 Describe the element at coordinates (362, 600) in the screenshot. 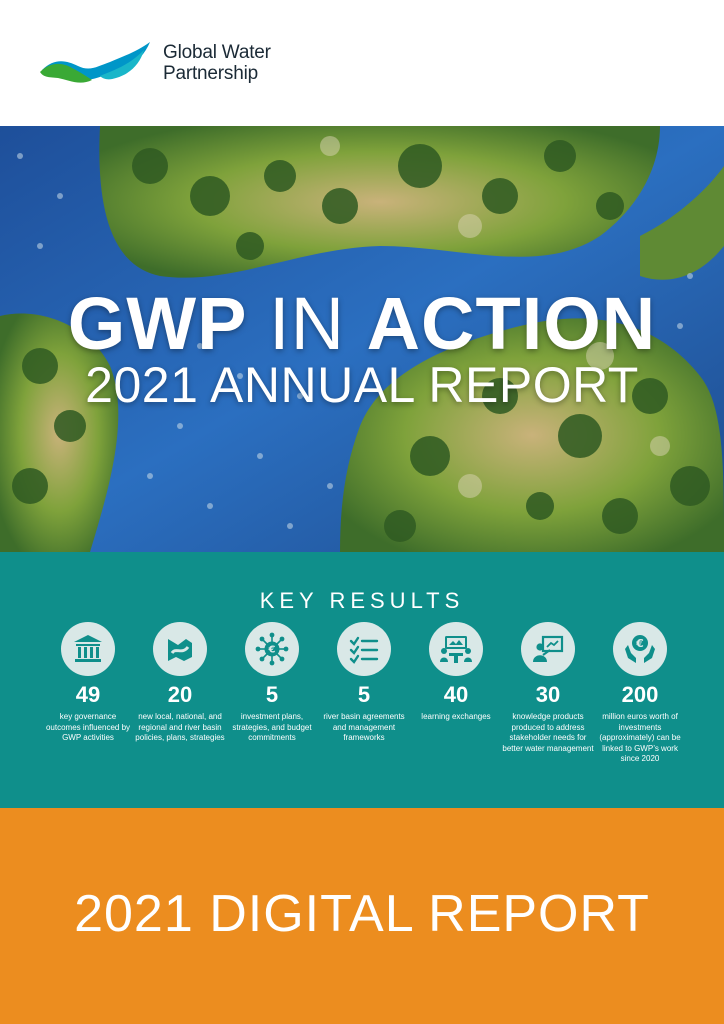

I see `key-results-title: KEY RESULTS` at that location.